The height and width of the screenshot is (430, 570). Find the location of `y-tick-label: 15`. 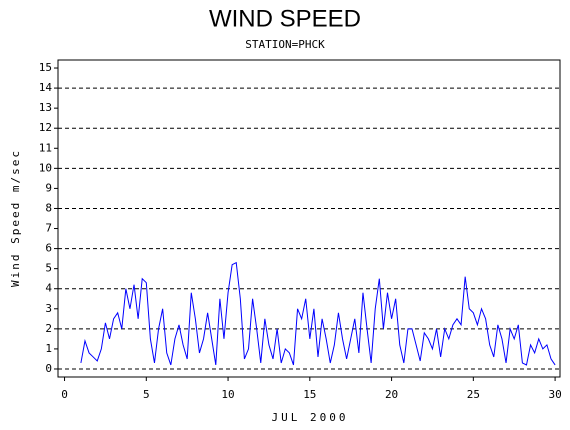

y-tick-label: 15 is located at coordinates (45, 67).